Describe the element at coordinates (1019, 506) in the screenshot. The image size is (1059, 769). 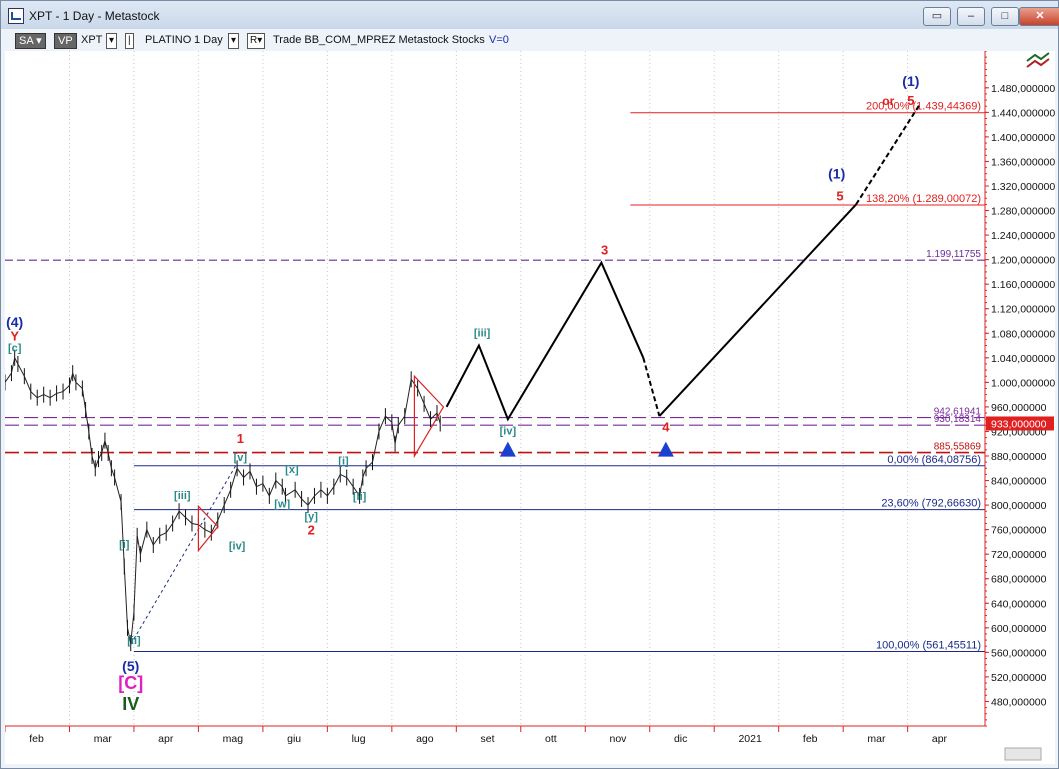
I see `y-tick-label: 800,000000` at that location.